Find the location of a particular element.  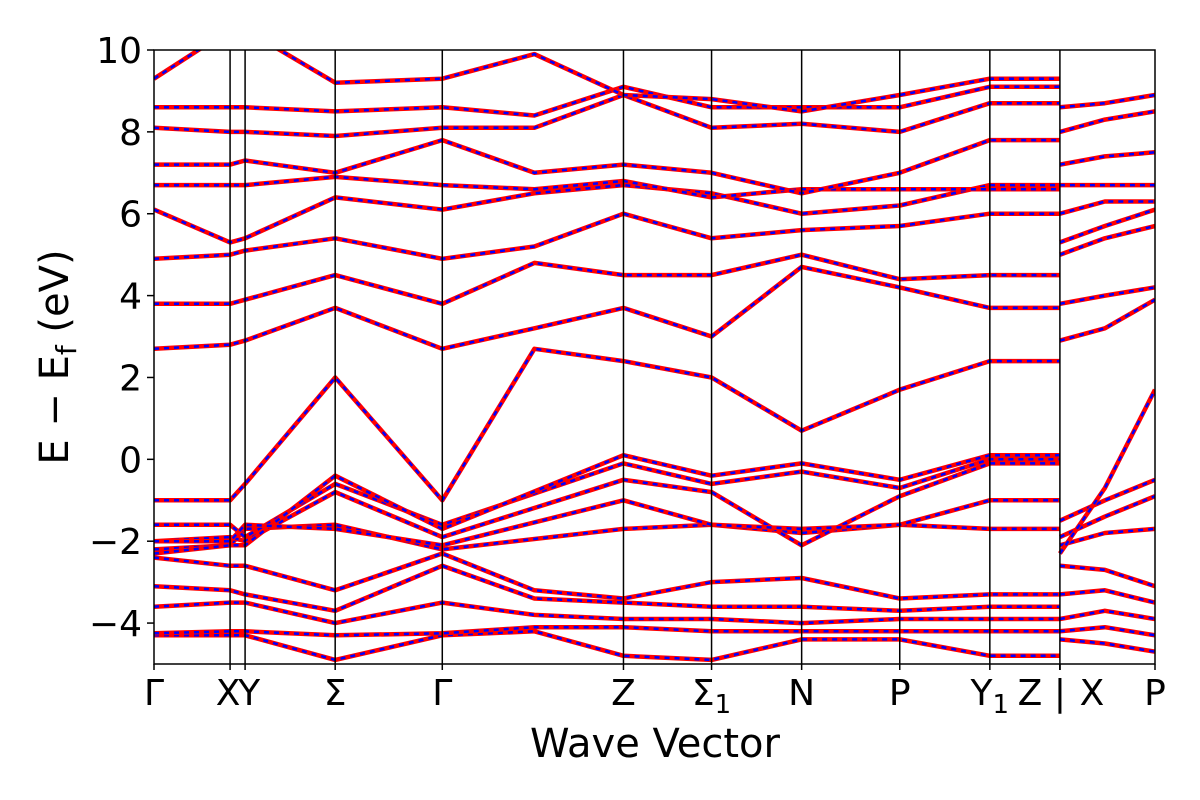

y-tick-label: −4 is located at coordinates (115, 624).